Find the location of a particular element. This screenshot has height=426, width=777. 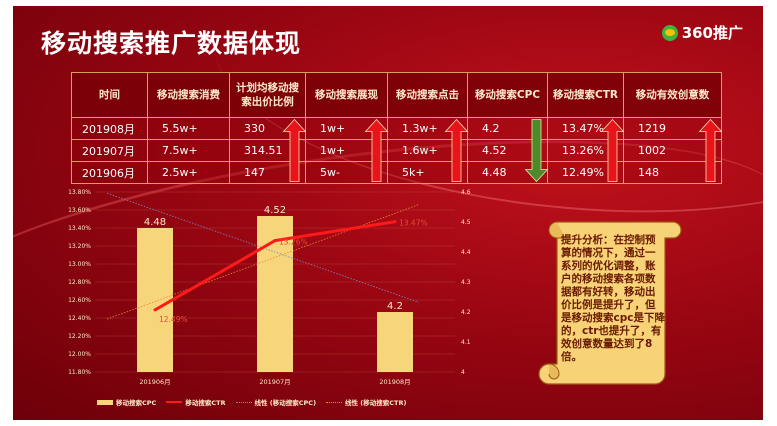

scroll-shape is located at coordinates (610, 303).